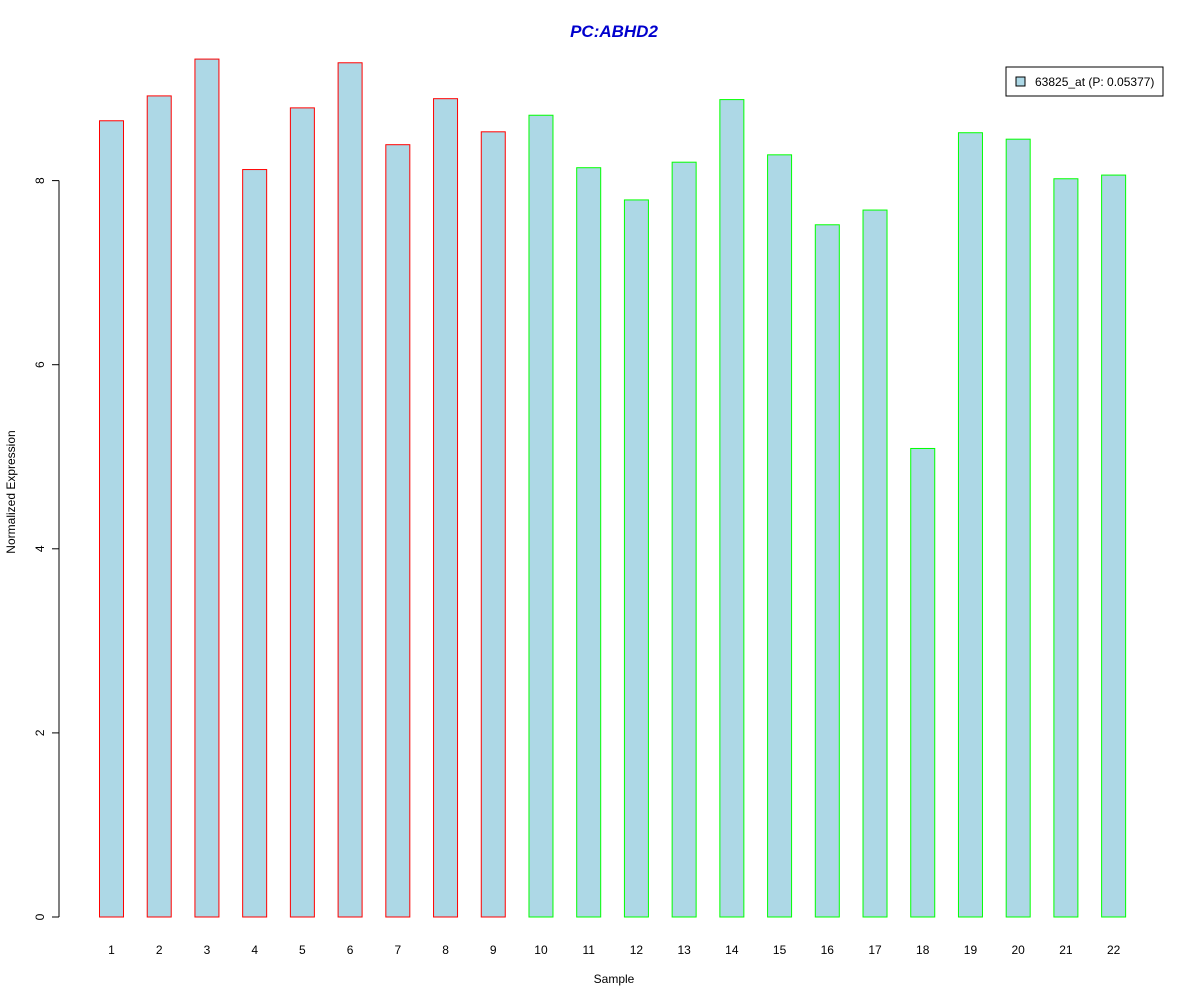 The height and width of the screenshot is (1000, 1200). I want to click on x-tick-label: 22, so click(1114, 950).